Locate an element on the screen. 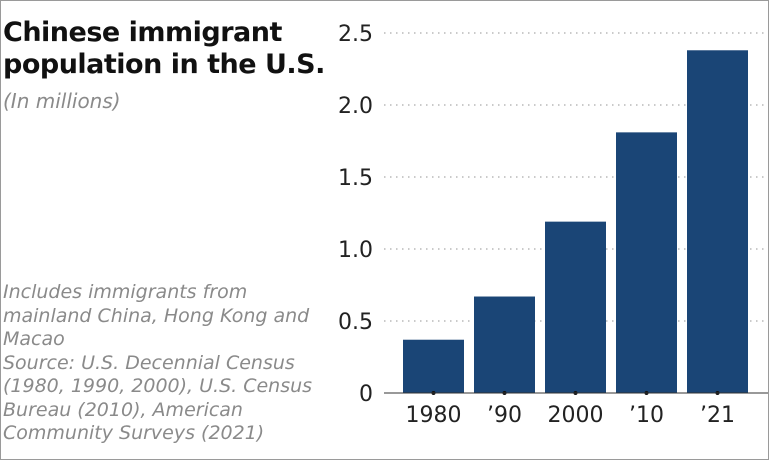 This screenshot has width=769, height=460. x-tick-label: 2000 is located at coordinates (576, 415).